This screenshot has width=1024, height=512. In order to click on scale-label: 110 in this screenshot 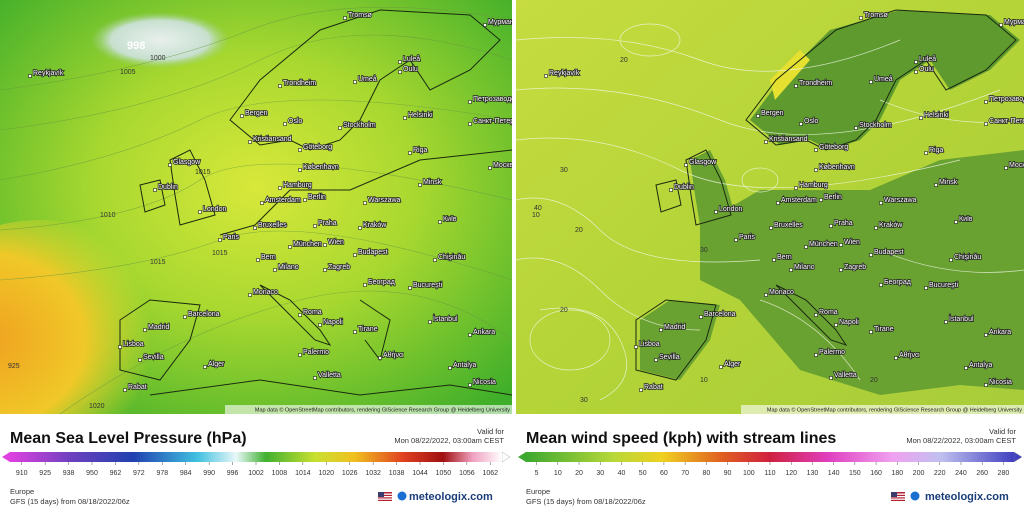, I will do `click(769, 473)`.